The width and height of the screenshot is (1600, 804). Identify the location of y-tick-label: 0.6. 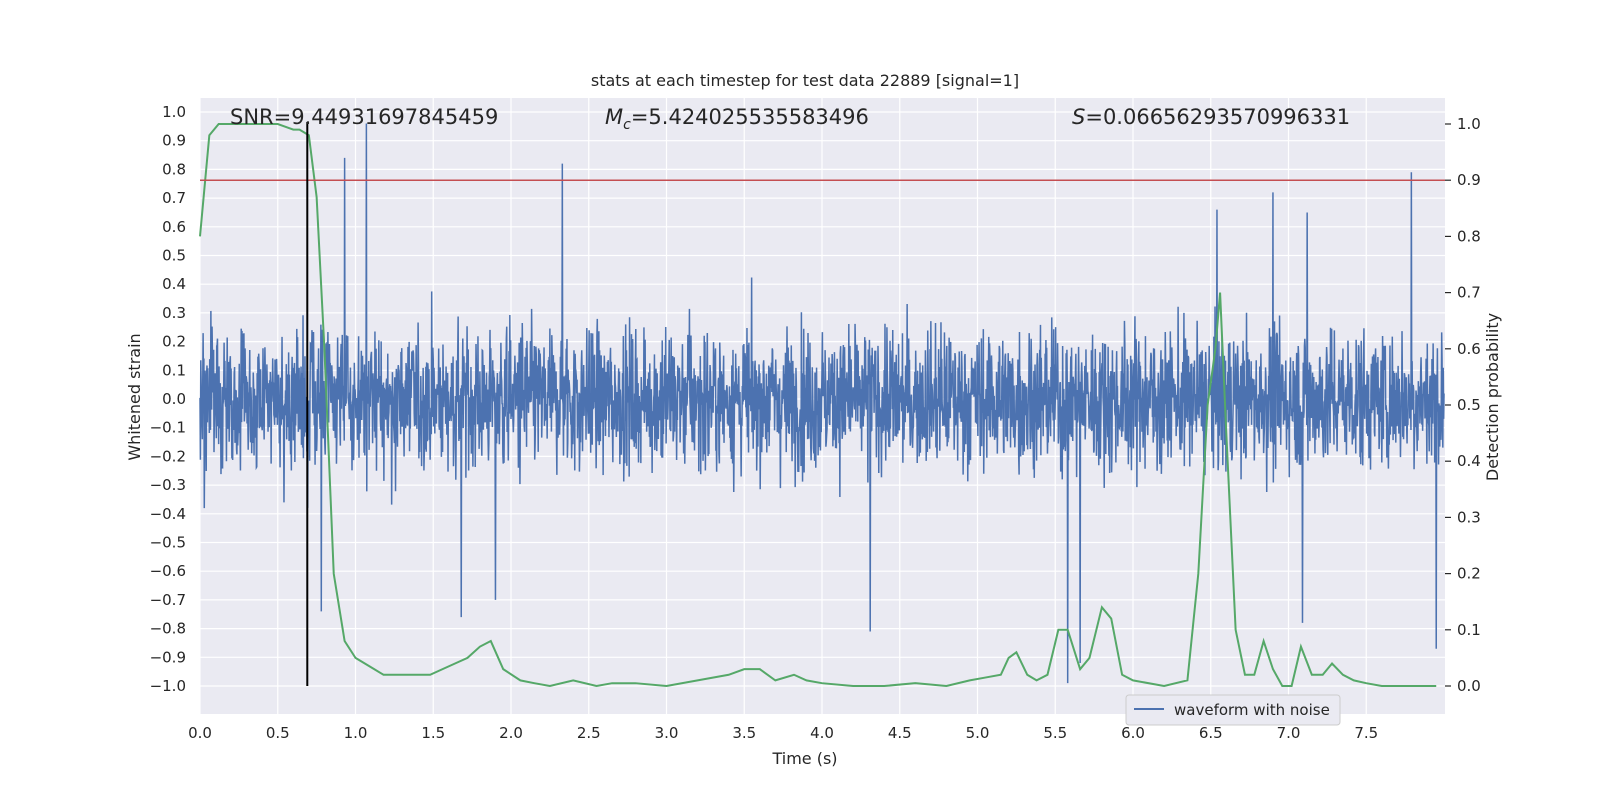
(174, 227).